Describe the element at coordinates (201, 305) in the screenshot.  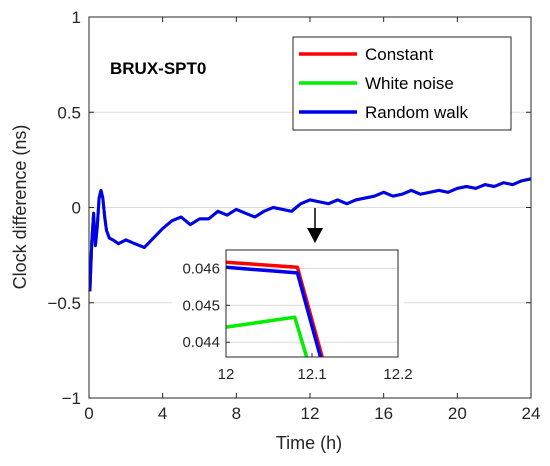
I see `inset-y-tick-label: 0.045` at that location.